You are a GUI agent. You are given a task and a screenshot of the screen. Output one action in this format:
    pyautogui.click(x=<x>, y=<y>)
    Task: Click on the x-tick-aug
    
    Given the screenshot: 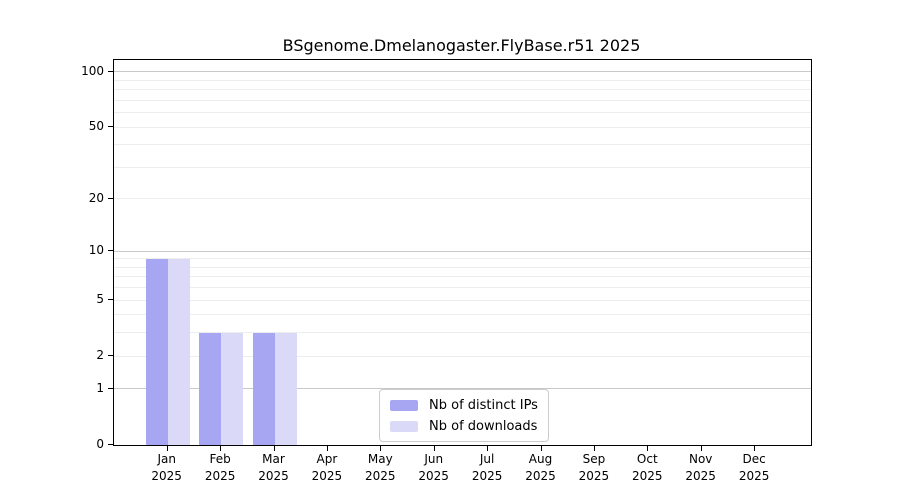 What is the action you would take?
    pyautogui.click(x=541, y=448)
    